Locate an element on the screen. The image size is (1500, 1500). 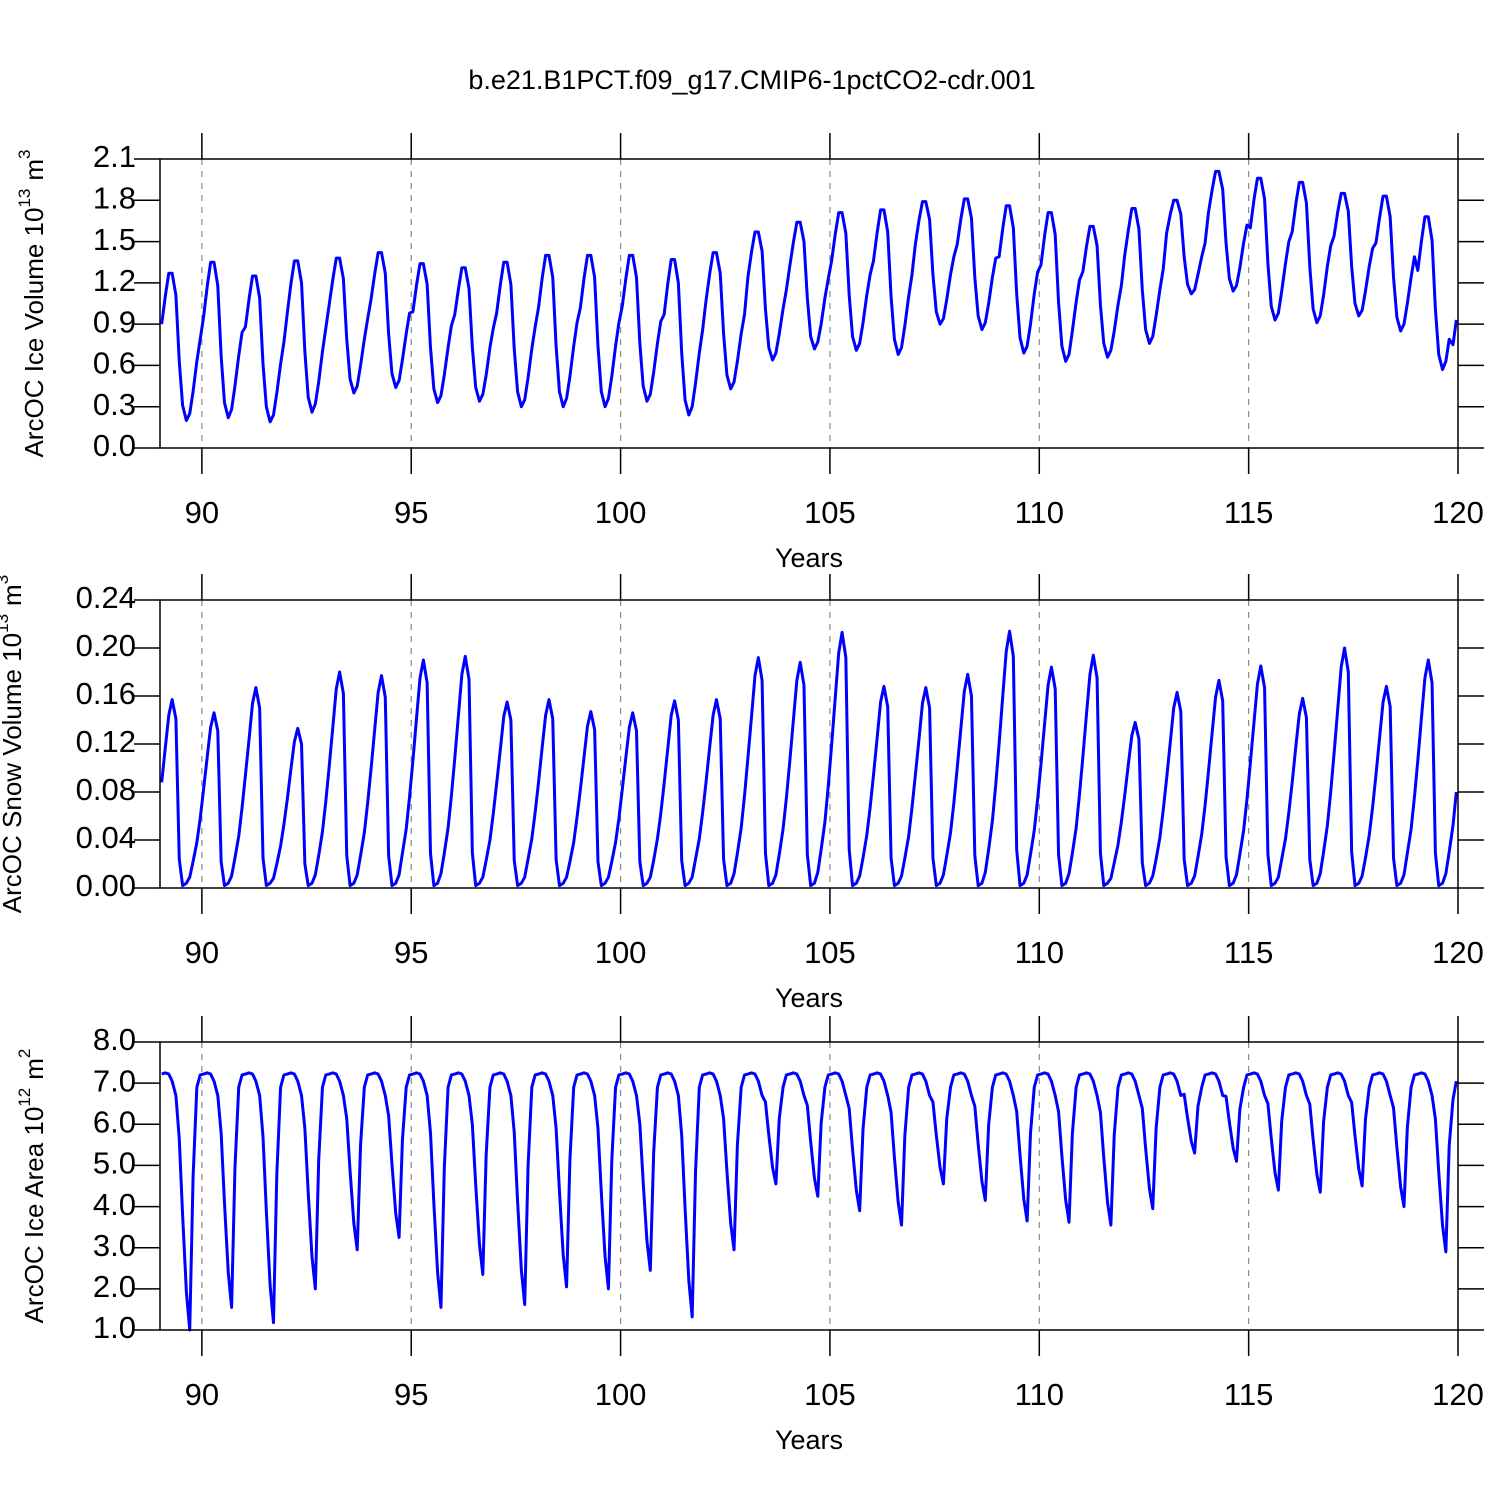
y-tick-label: 1.2 is located at coordinates (114, 280).